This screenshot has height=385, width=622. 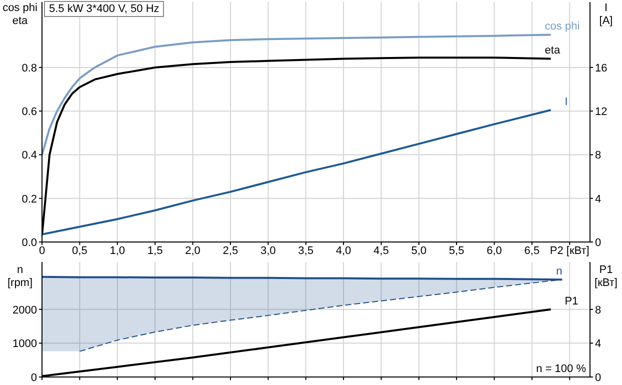 I want to click on y-tick-label: 0.6, so click(x=29, y=112).